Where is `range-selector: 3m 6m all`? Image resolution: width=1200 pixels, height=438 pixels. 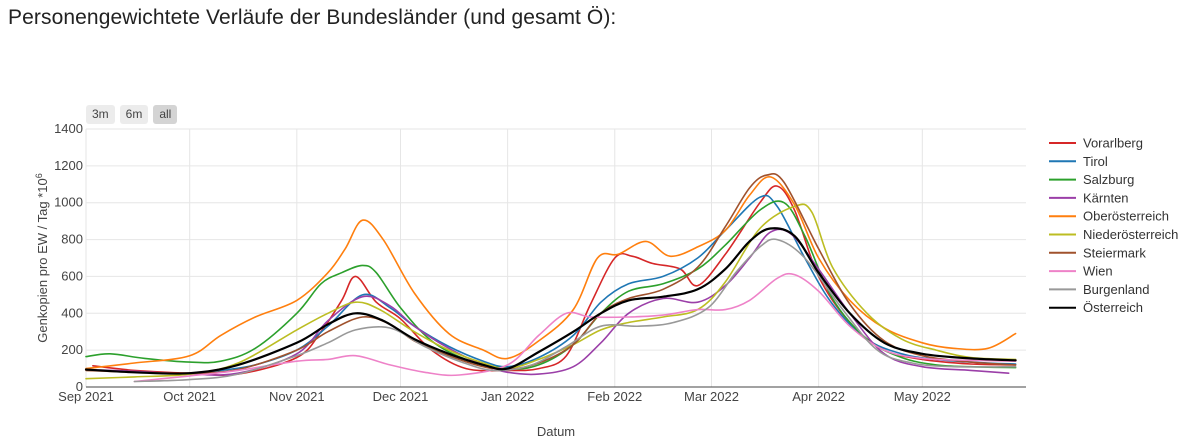 range-selector: 3m 6m all is located at coordinates (132, 114).